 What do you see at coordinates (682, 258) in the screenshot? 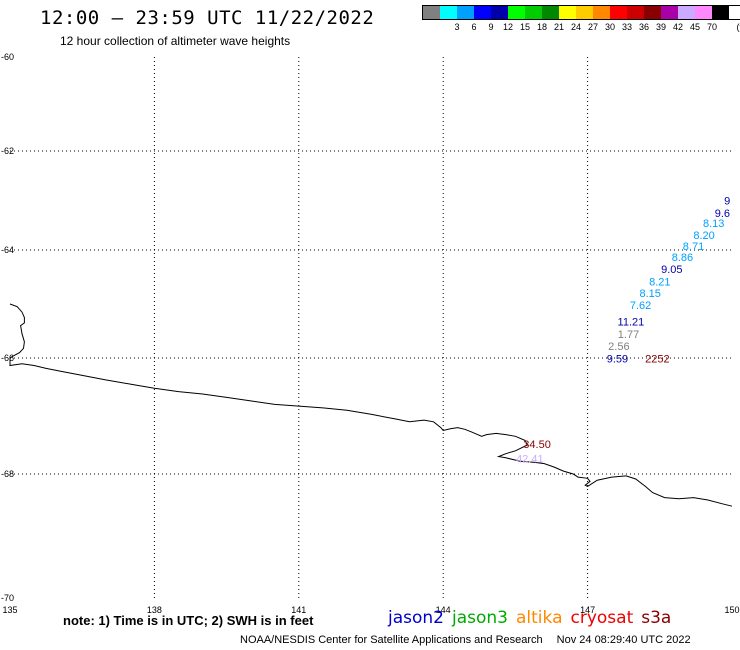
I see `wave-height-label: 8.86` at bounding box center [682, 258].